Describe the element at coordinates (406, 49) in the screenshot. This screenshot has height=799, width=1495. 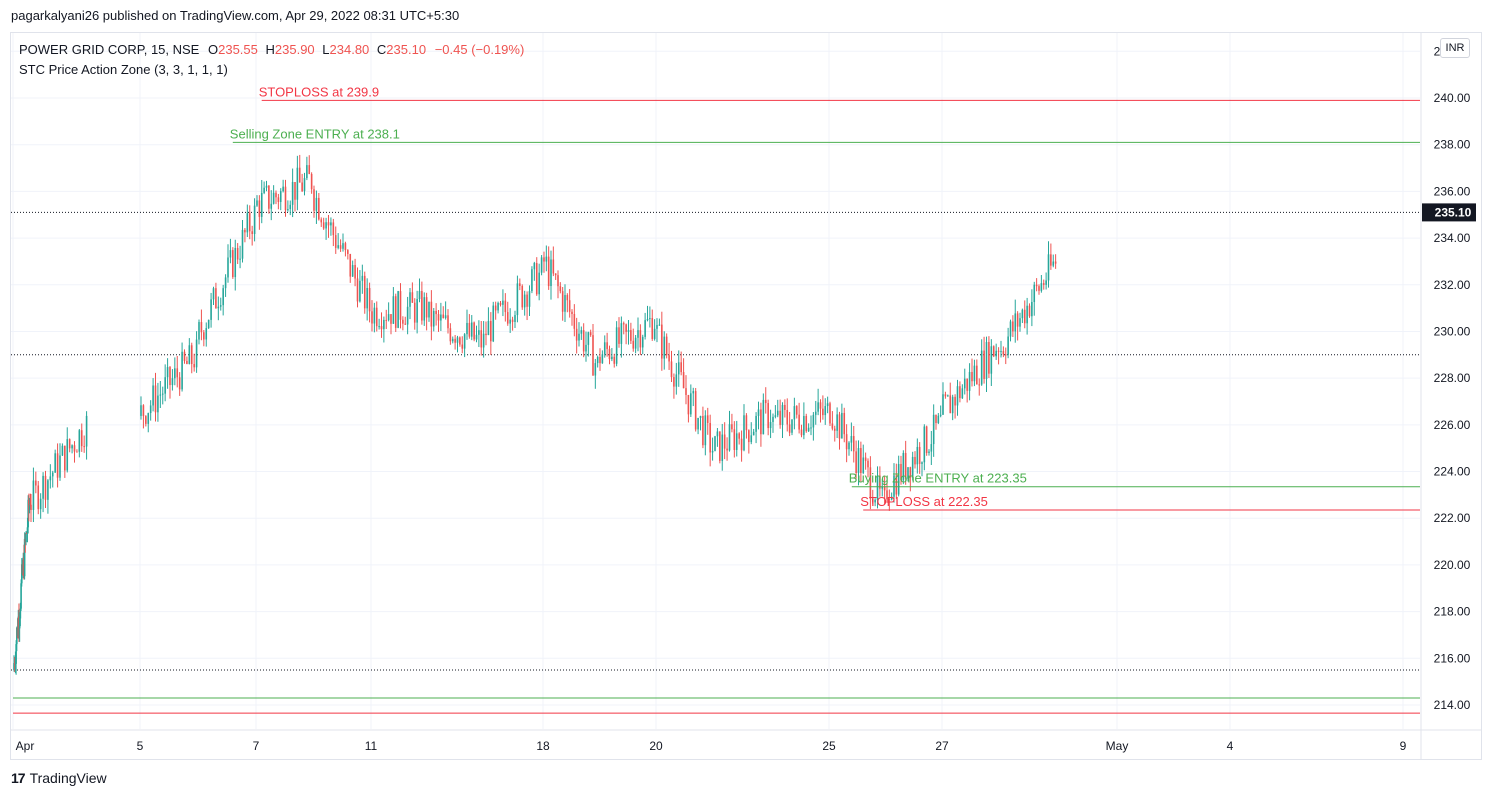
I see `close-value: 235.10` at that location.